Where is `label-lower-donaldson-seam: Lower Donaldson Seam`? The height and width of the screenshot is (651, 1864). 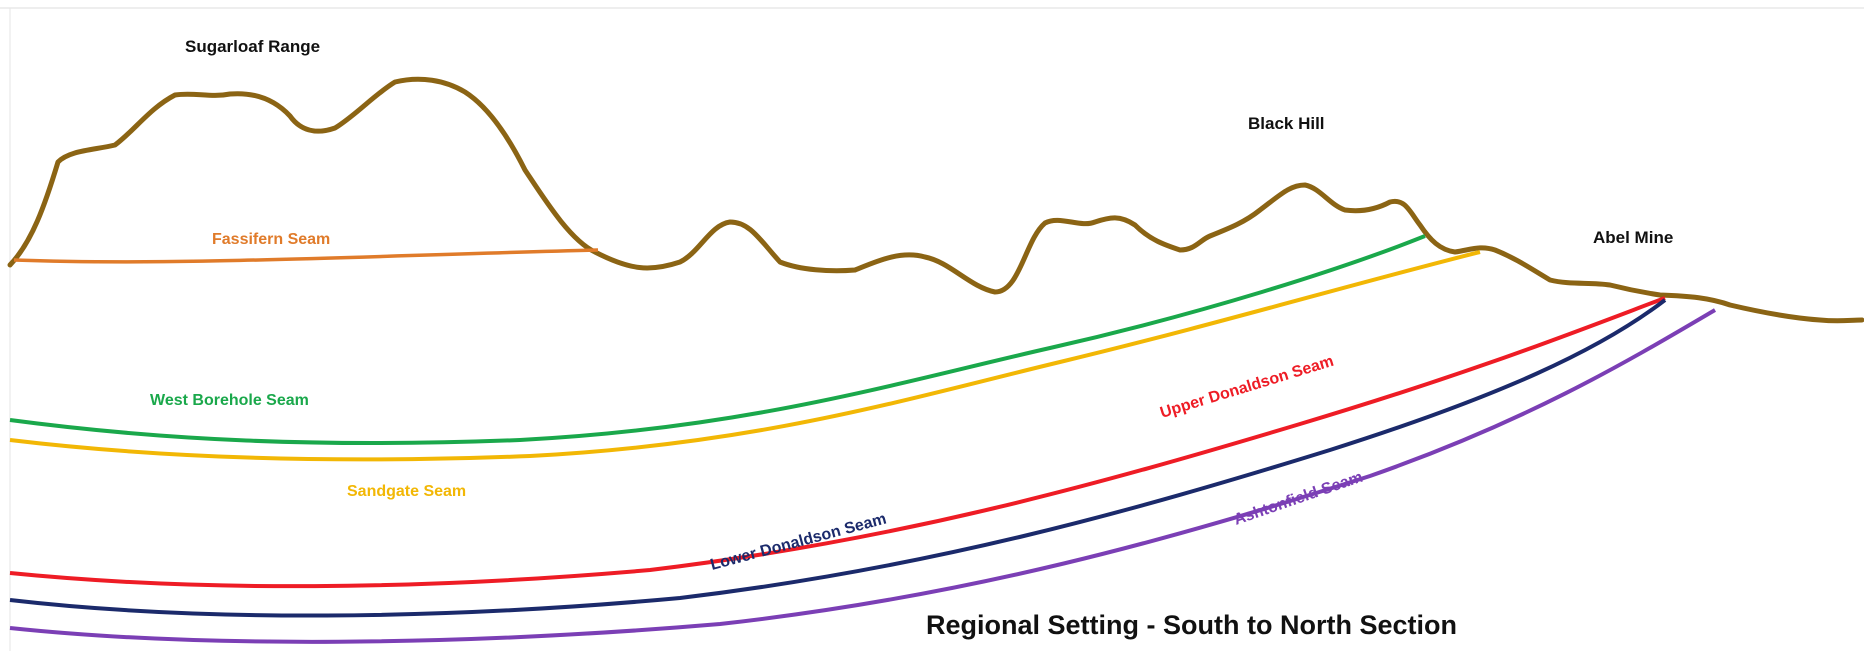
label-lower-donaldson-seam: Lower Donaldson Seam is located at coordinates (799, 541).